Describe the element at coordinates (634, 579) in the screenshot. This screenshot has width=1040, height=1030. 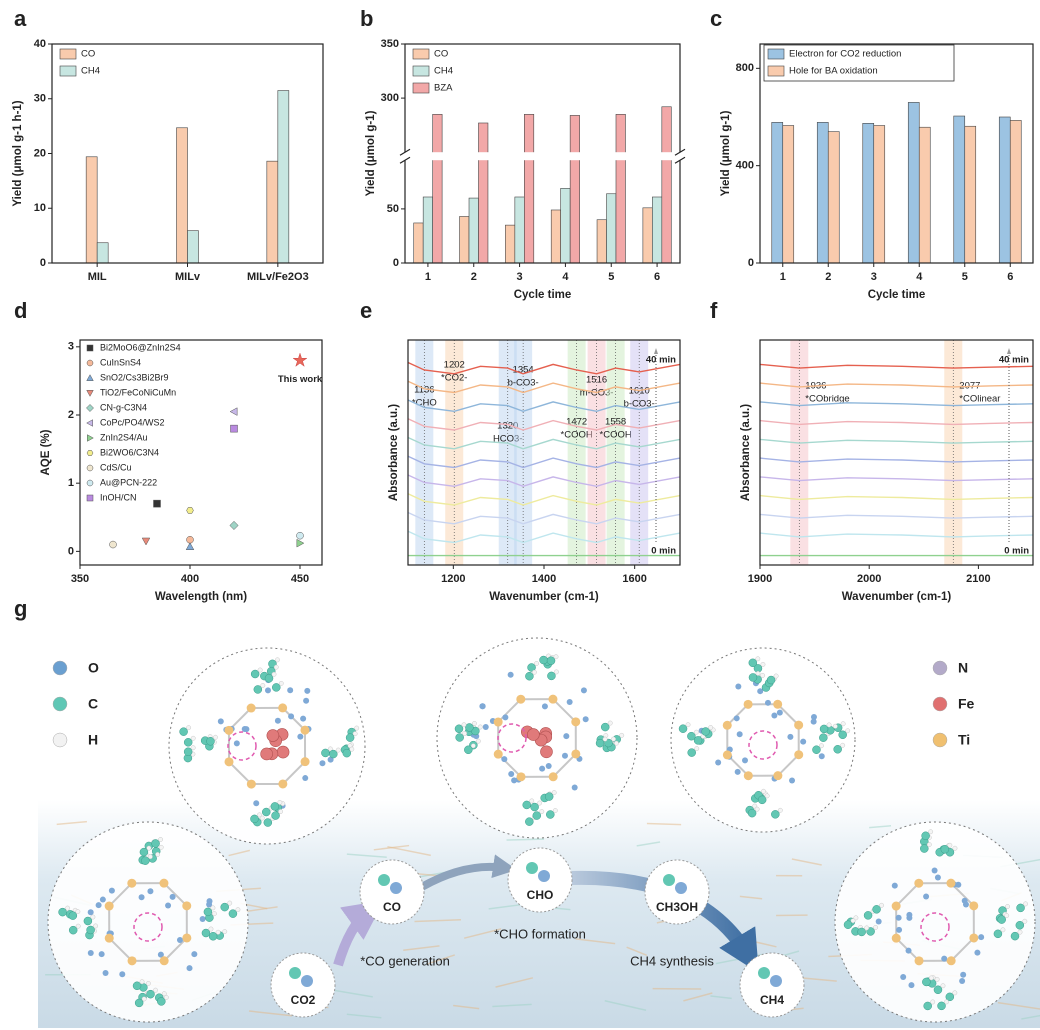
I see `x-tick-label: 1600` at that location.